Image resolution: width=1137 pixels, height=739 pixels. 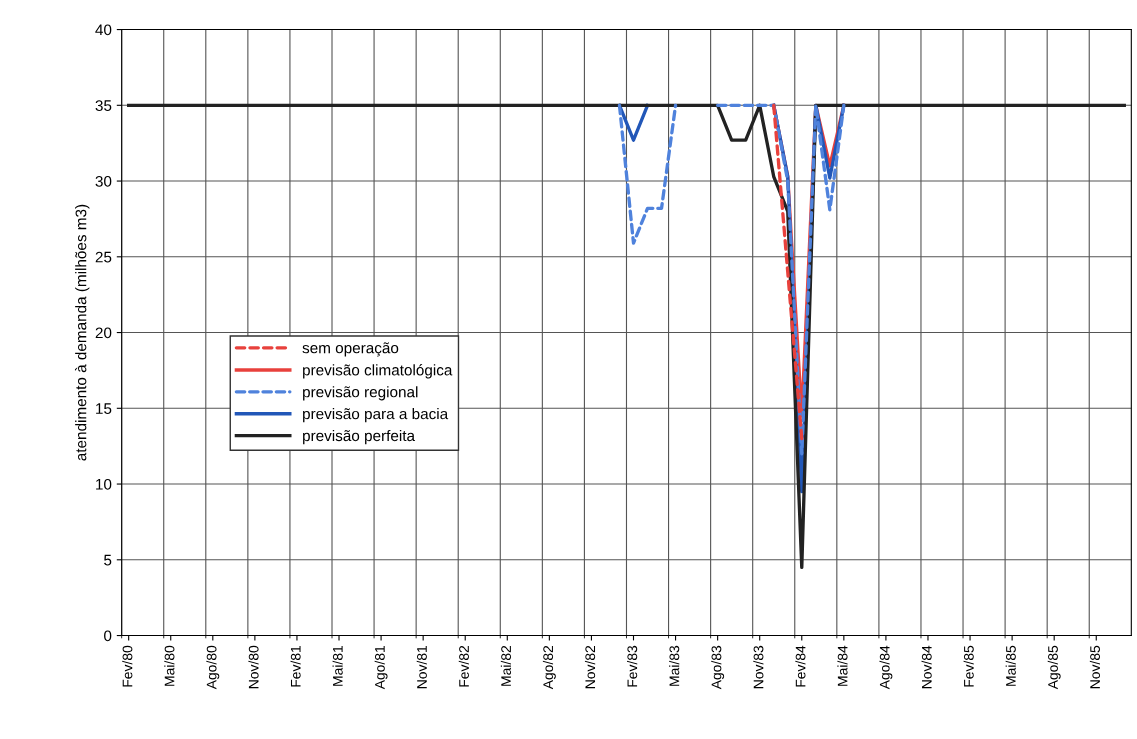 I want to click on x-tick-label: Nov/83, so click(x=758, y=667).